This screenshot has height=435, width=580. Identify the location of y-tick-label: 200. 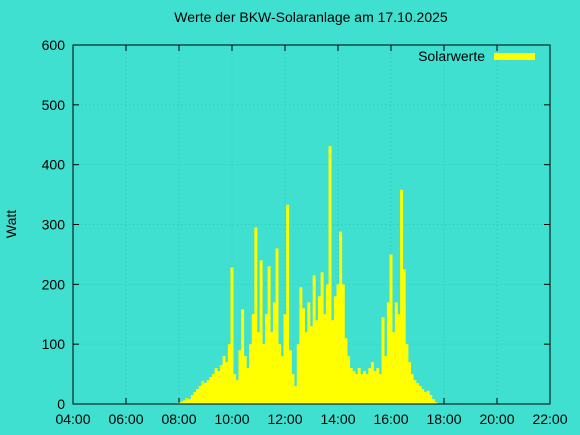
(54, 284).